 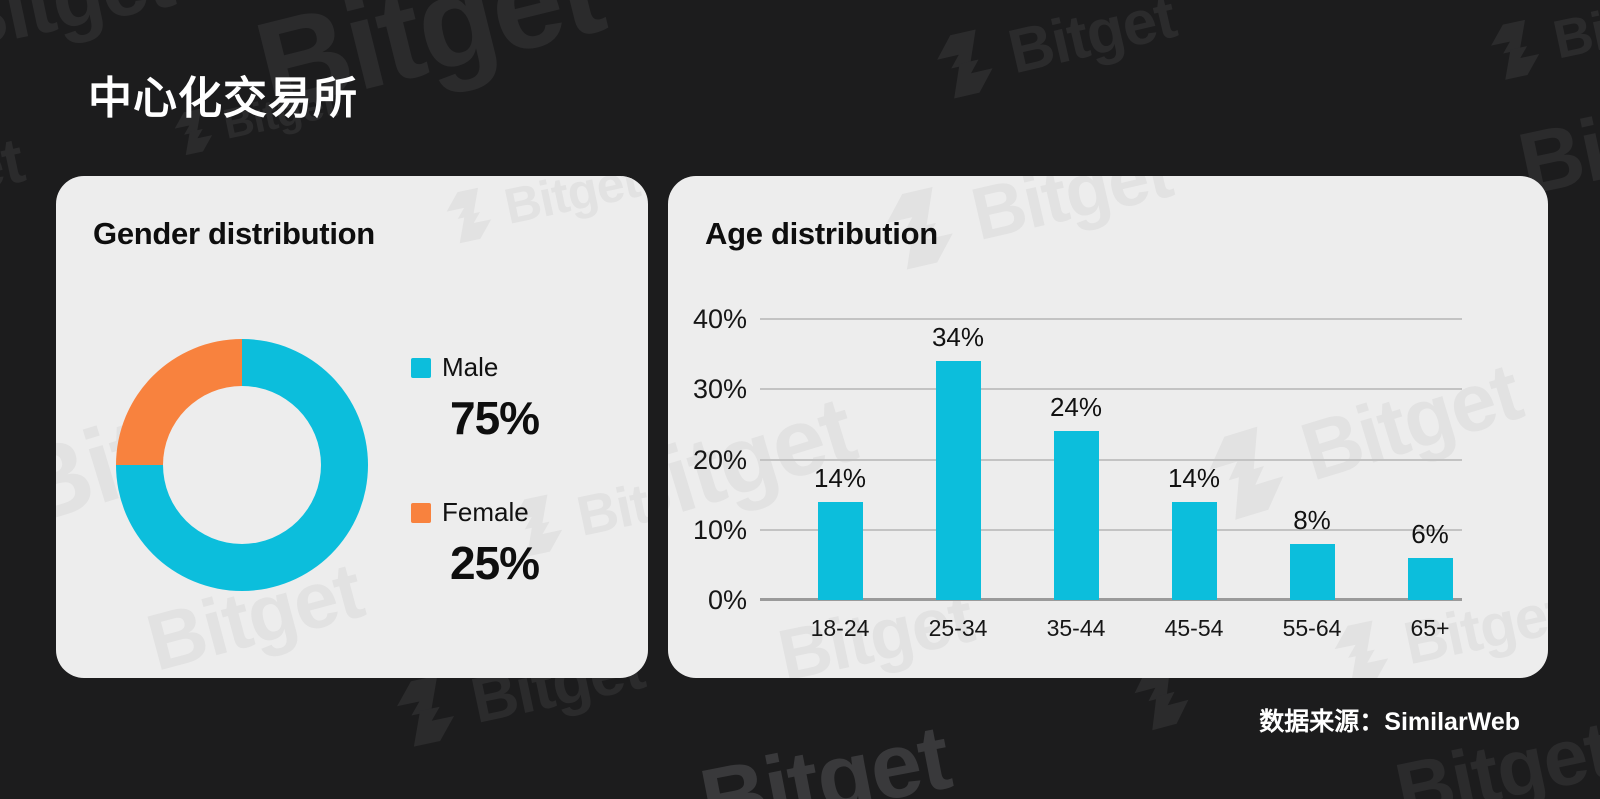 I want to click on x-axis-tick-label: 25-34, so click(x=958, y=628).